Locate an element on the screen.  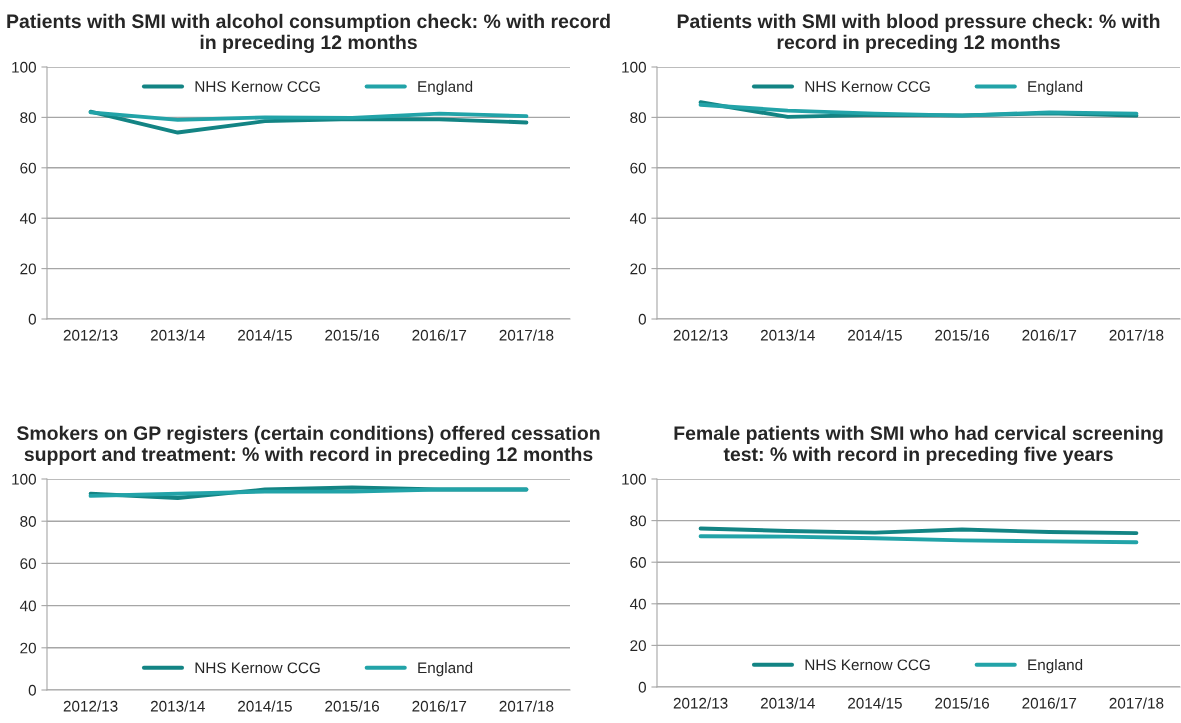
chart-title: Smokers on GP registers (certain conditions) offered cessation support and treatment: % with record in preceding 12 months is located at coordinates (308, 445).